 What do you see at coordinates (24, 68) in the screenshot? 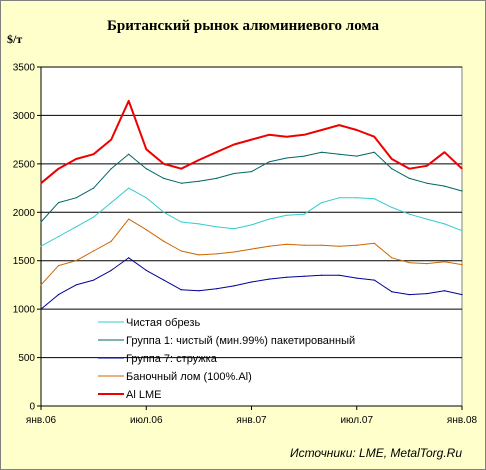
I see `y-tick-label: 3500` at bounding box center [24, 68].